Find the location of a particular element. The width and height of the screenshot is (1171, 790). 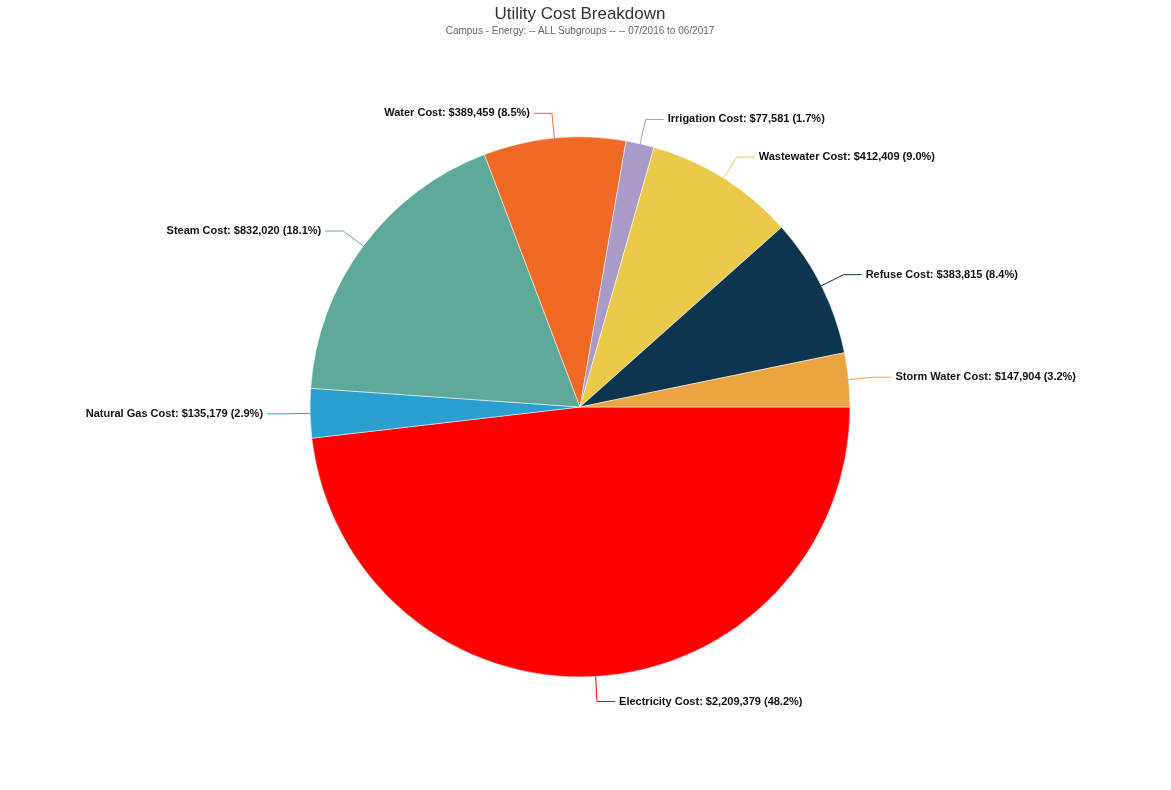

slice-label: Natural Gas Cost: $135,179 (2.9%) is located at coordinates (174, 412).